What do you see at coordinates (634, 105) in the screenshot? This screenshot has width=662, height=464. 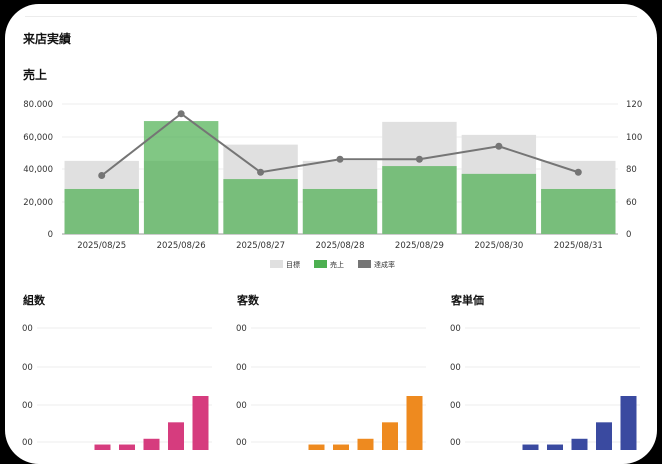 I see `right-axis-tick: 120` at bounding box center [634, 105].